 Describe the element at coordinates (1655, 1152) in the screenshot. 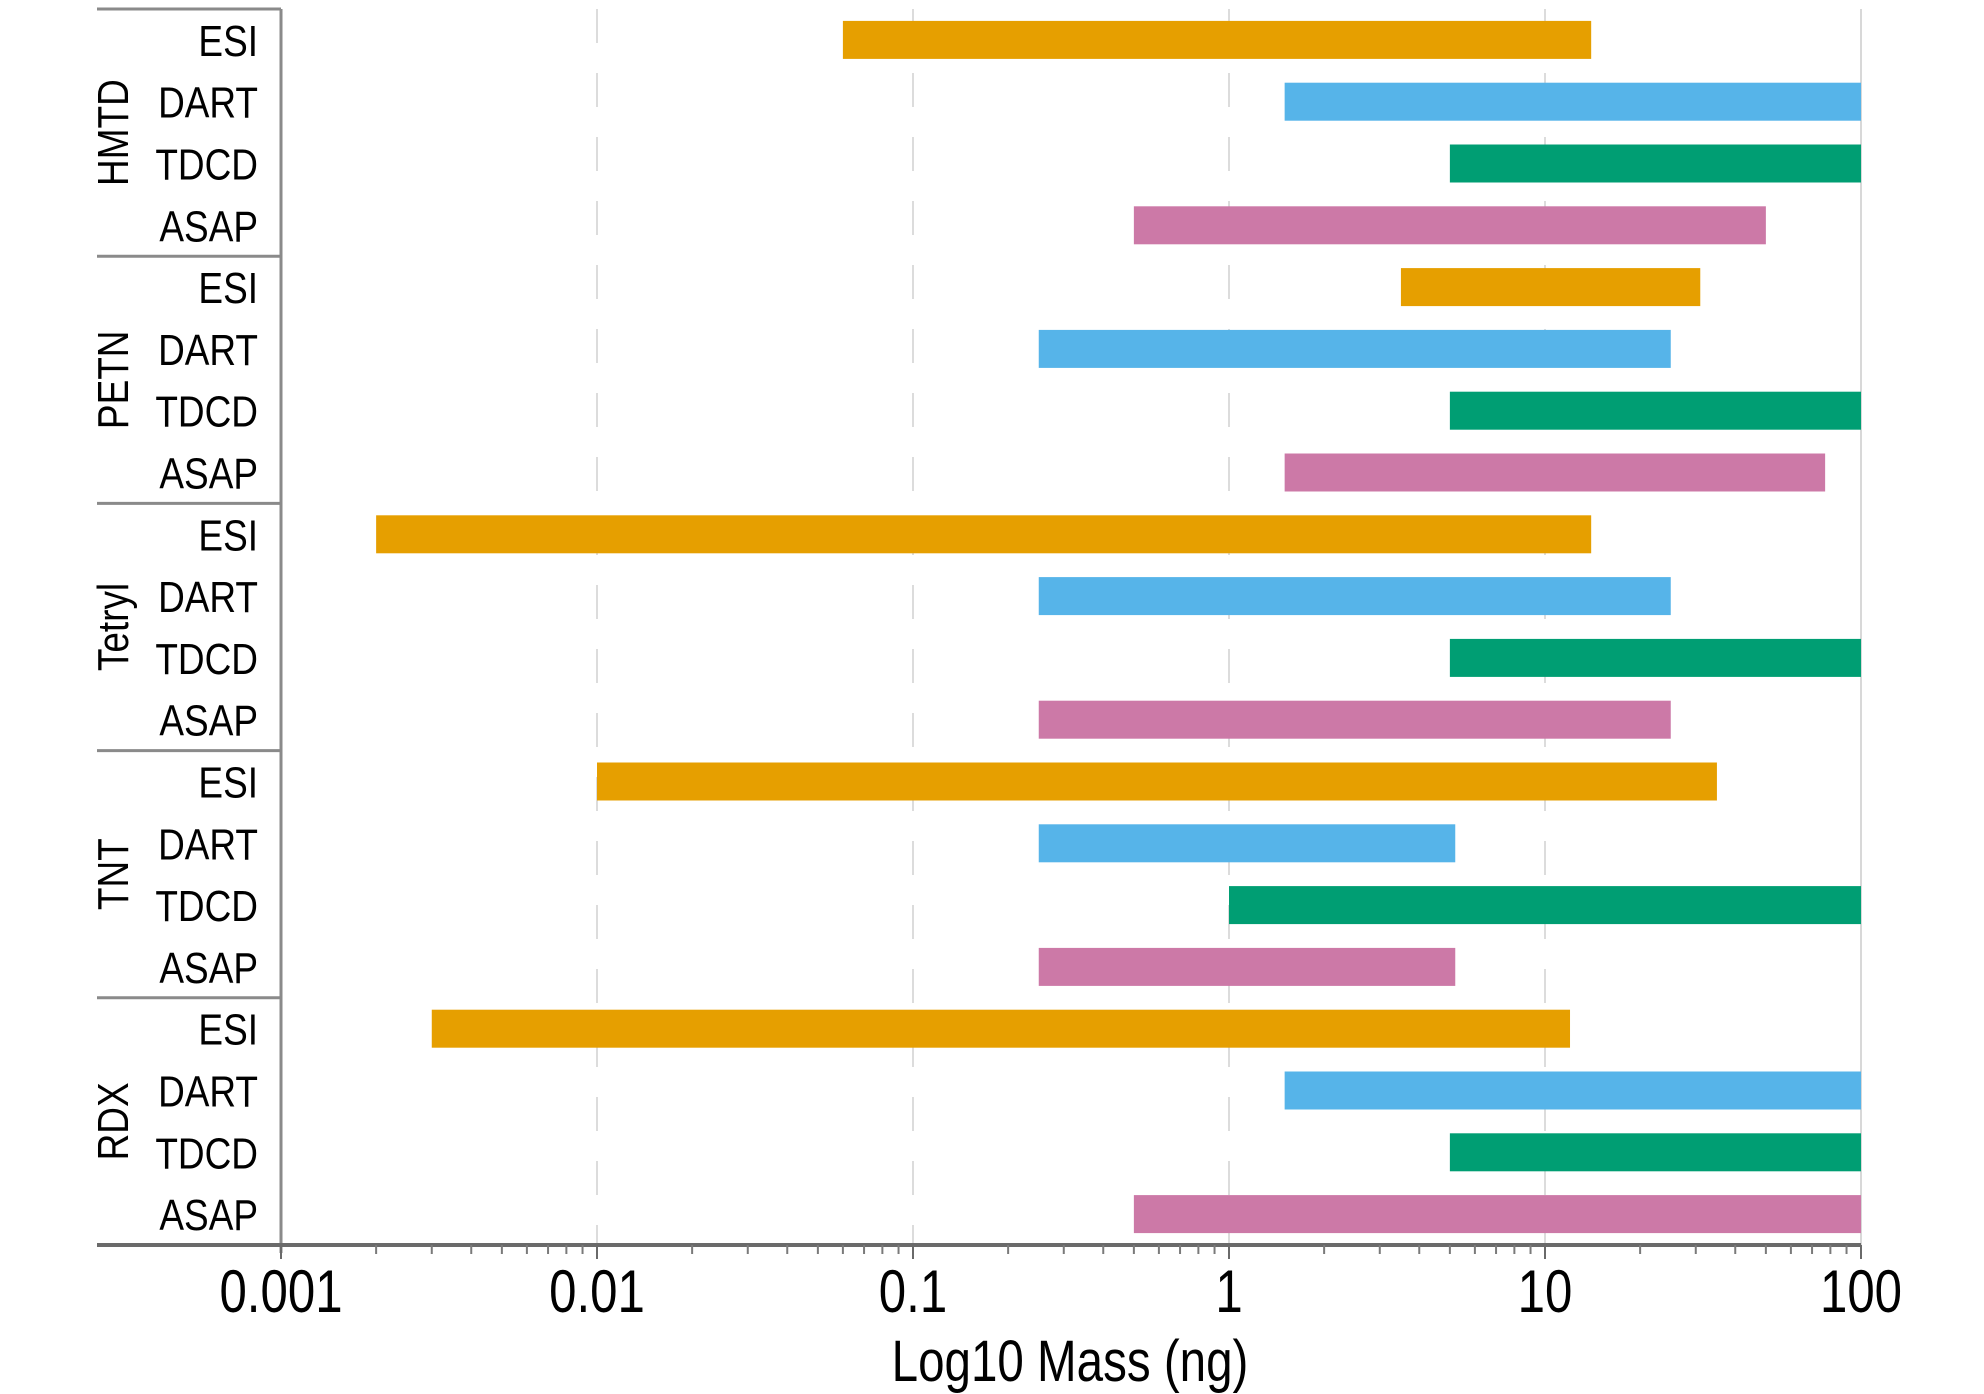

I see `bar-rdx-tdcd` at that location.